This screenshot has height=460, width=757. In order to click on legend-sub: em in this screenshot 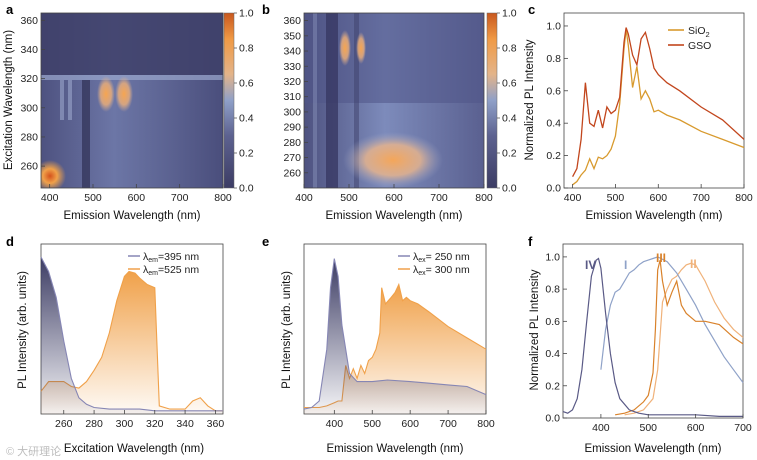, I will do `click(153, 260)`.